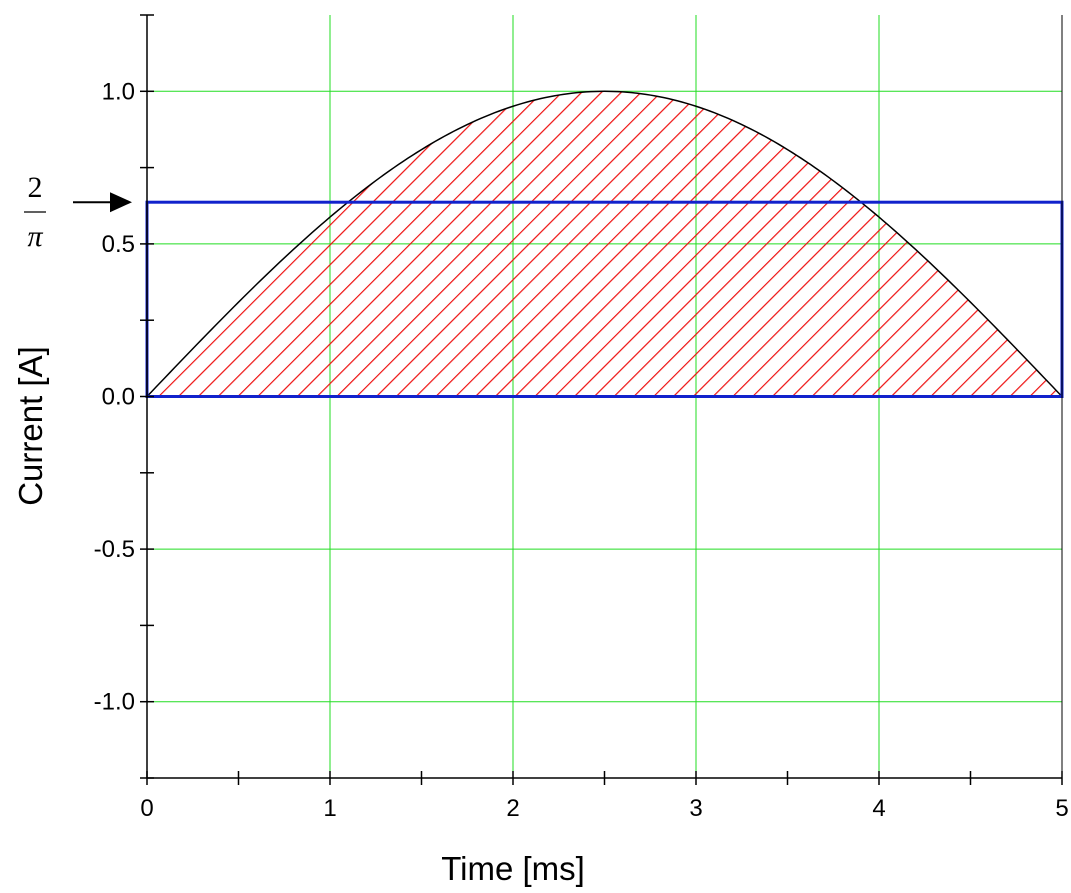 The height and width of the screenshot is (893, 1071). Describe the element at coordinates (114, 549) in the screenshot. I see `y-tick-label: -0.5` at that location.